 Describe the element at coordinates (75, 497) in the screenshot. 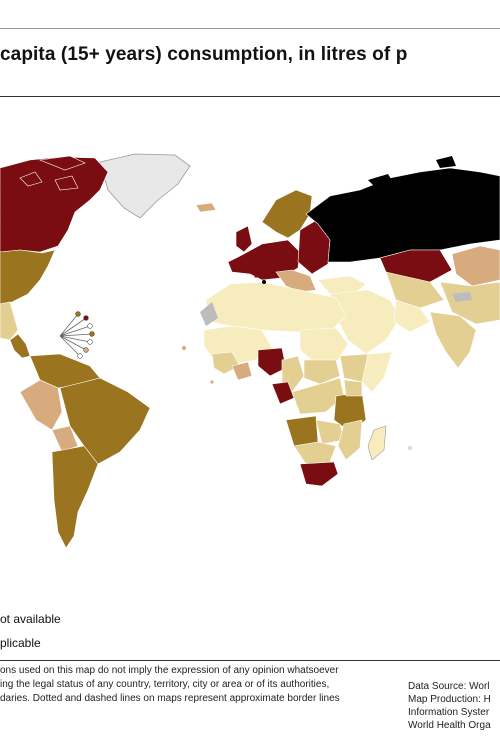

I see `region-argentina-chile` at that location.